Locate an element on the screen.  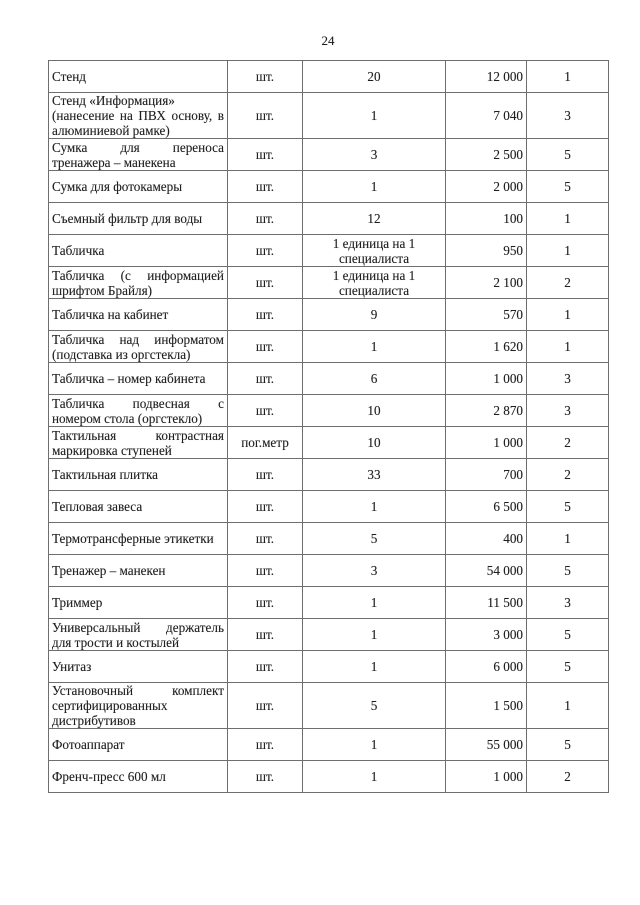
cell-quantity: 10 is located at coordinates (374, 442).